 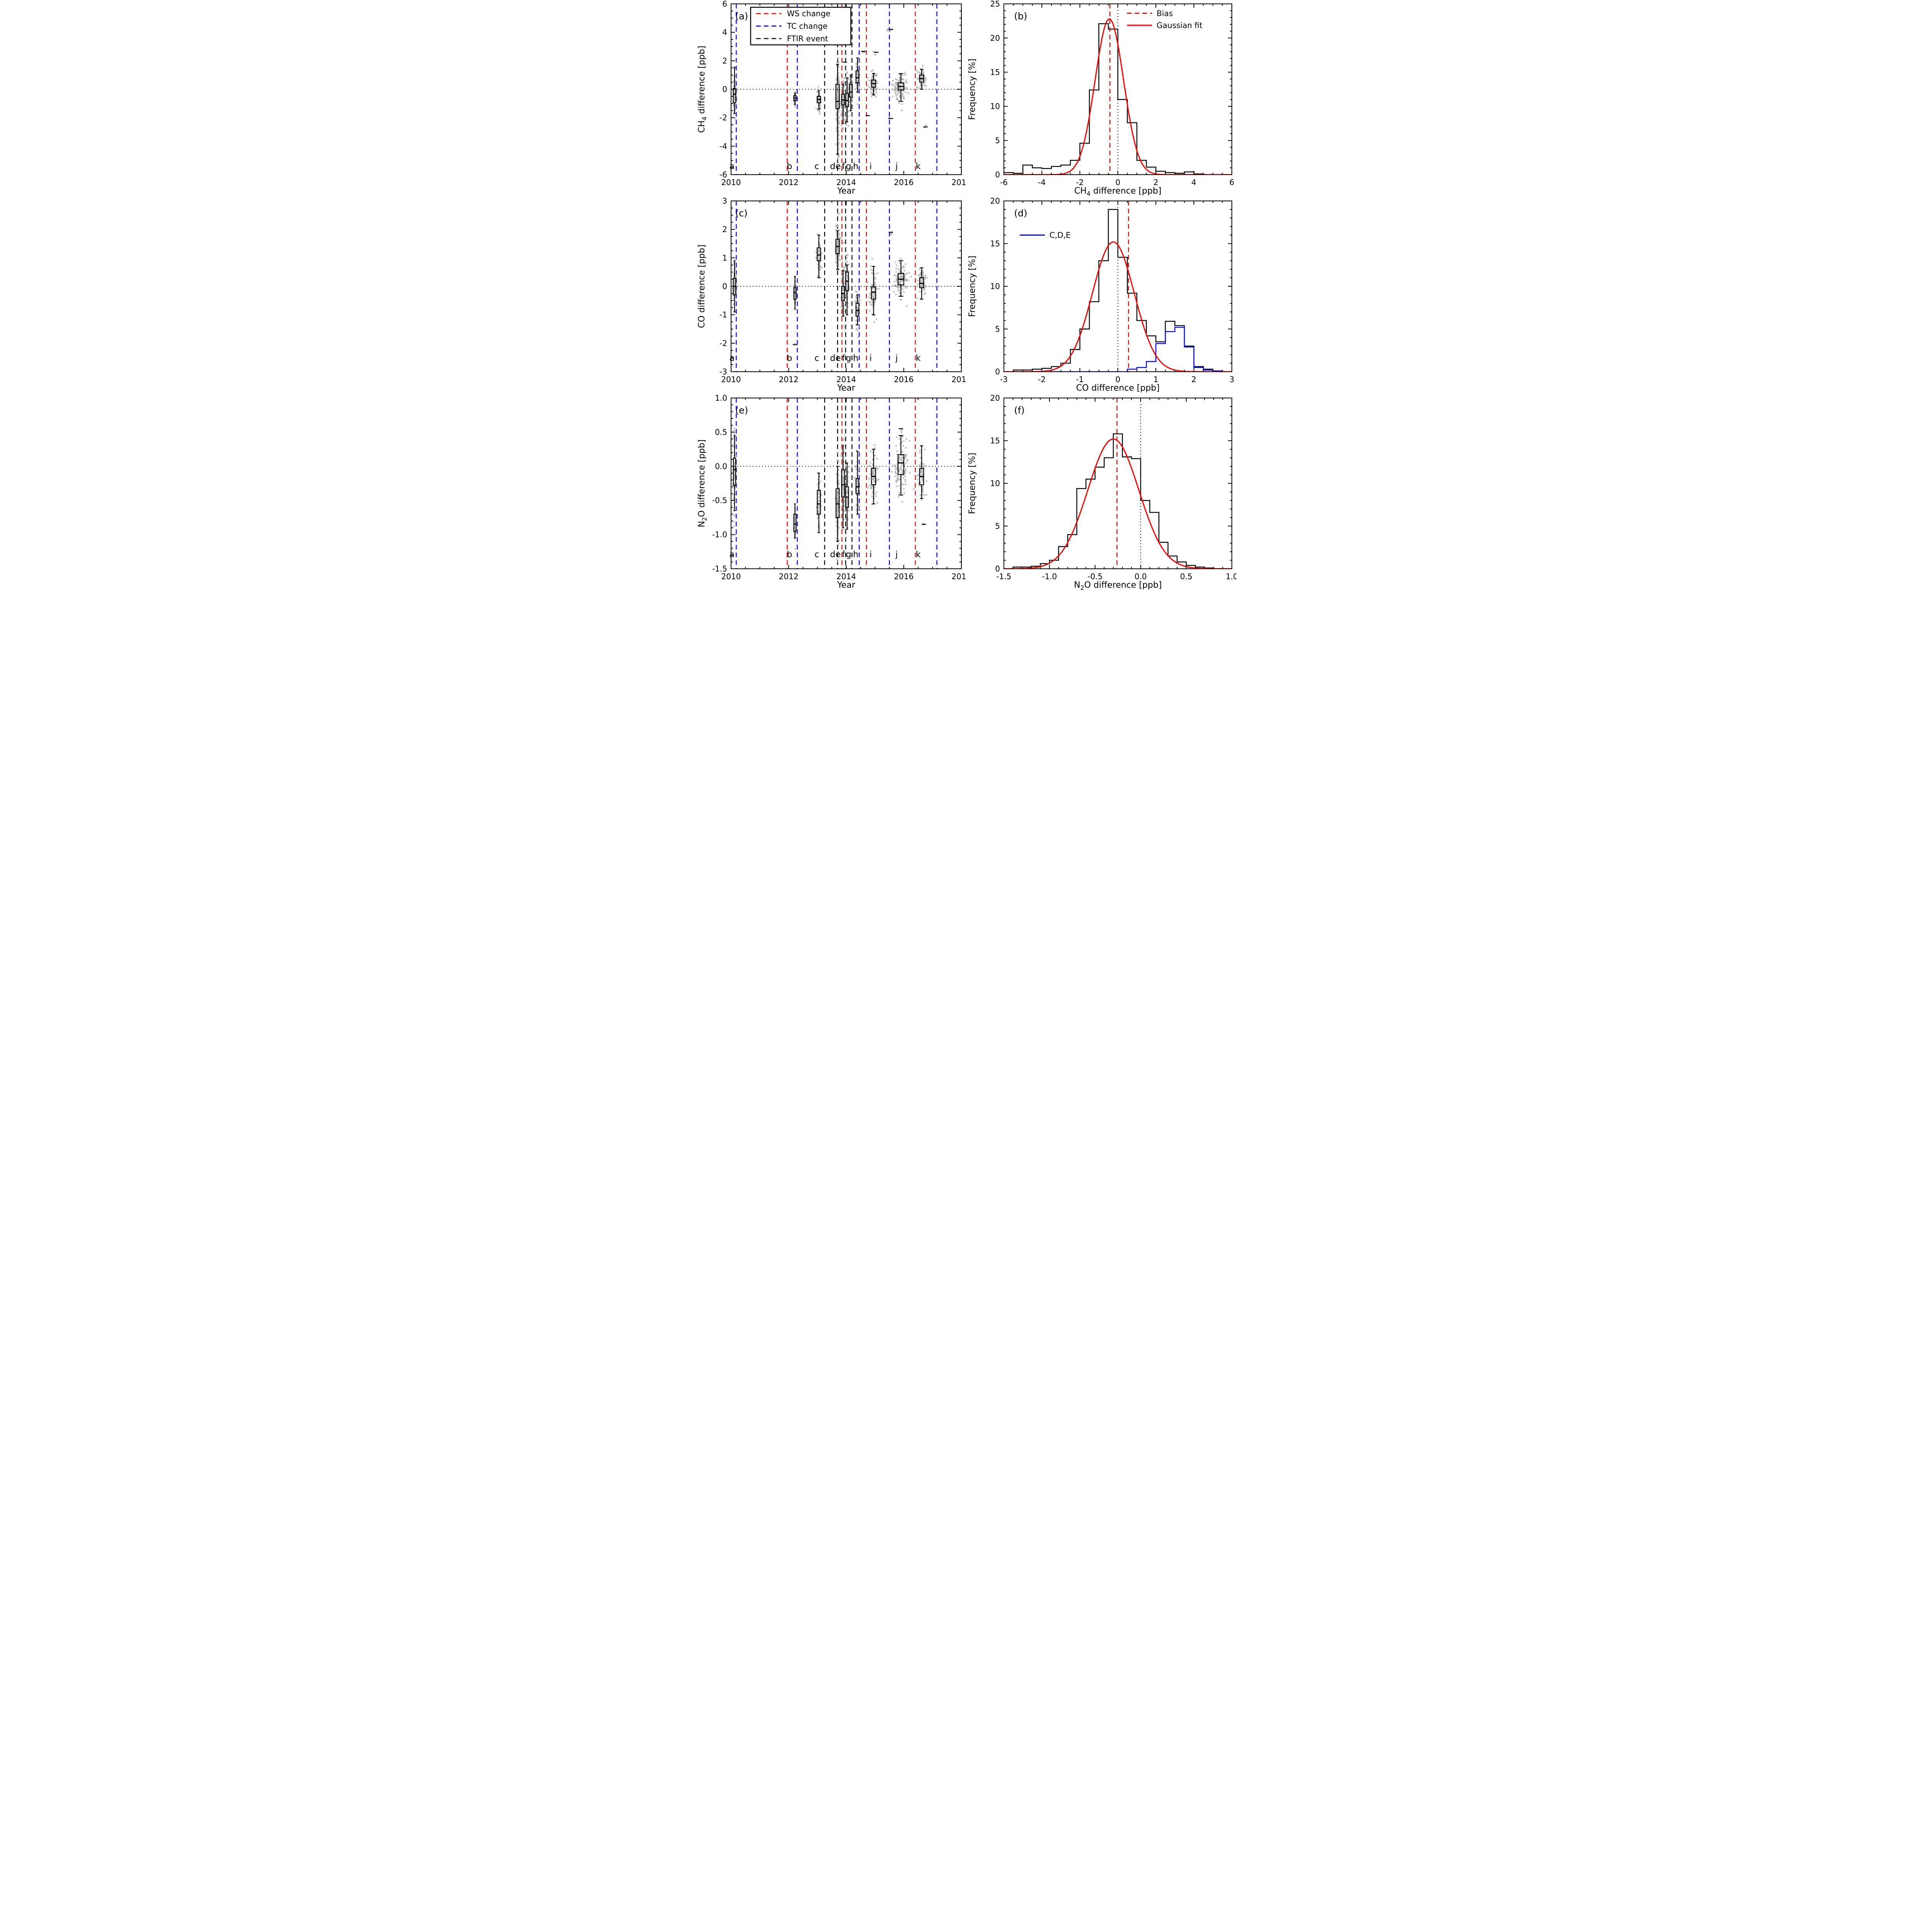 I want to click on y-tick-label: 1.0, so click(x=721, y=399).